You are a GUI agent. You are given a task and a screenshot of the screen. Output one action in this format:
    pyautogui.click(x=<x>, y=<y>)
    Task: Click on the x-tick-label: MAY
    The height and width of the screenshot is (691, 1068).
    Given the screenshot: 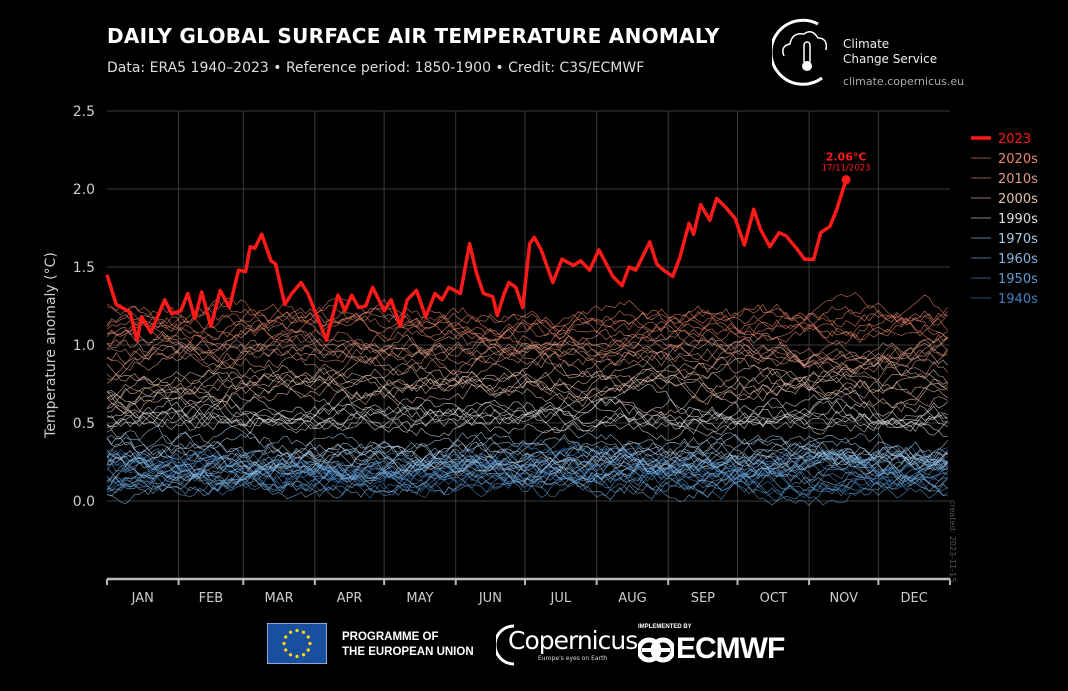 What is the action you would take?
    pyautogui.click(x=419, y=598)
    